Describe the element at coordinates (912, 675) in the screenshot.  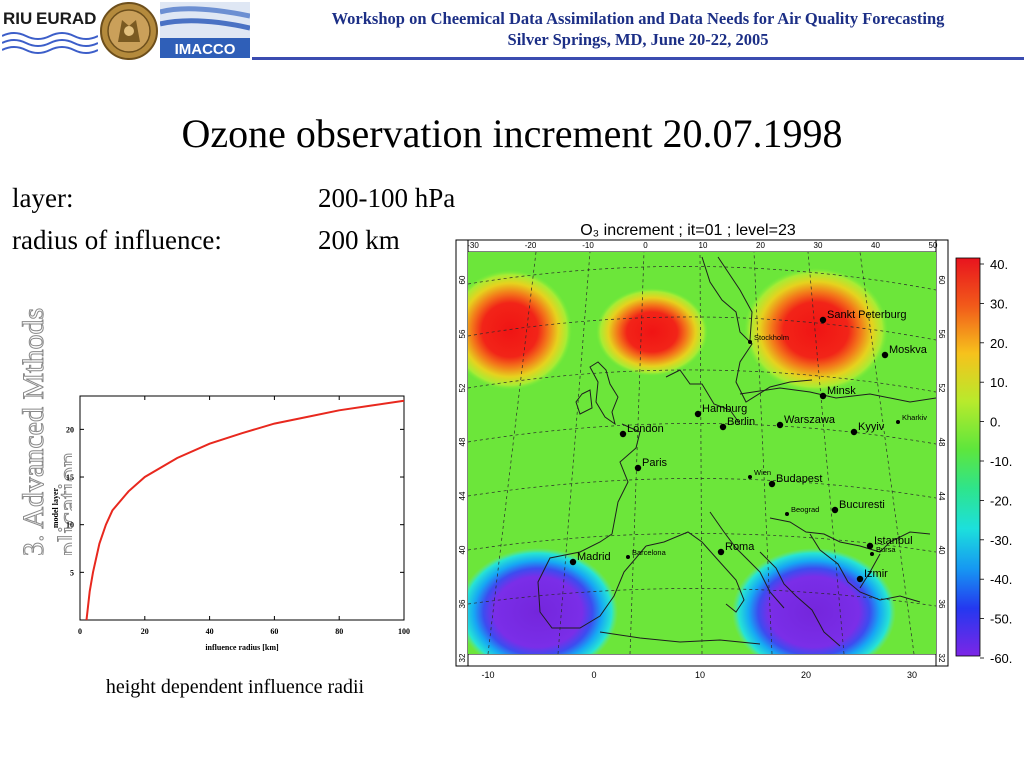
I see `bottom-lon-tick-label: 30` at that location.